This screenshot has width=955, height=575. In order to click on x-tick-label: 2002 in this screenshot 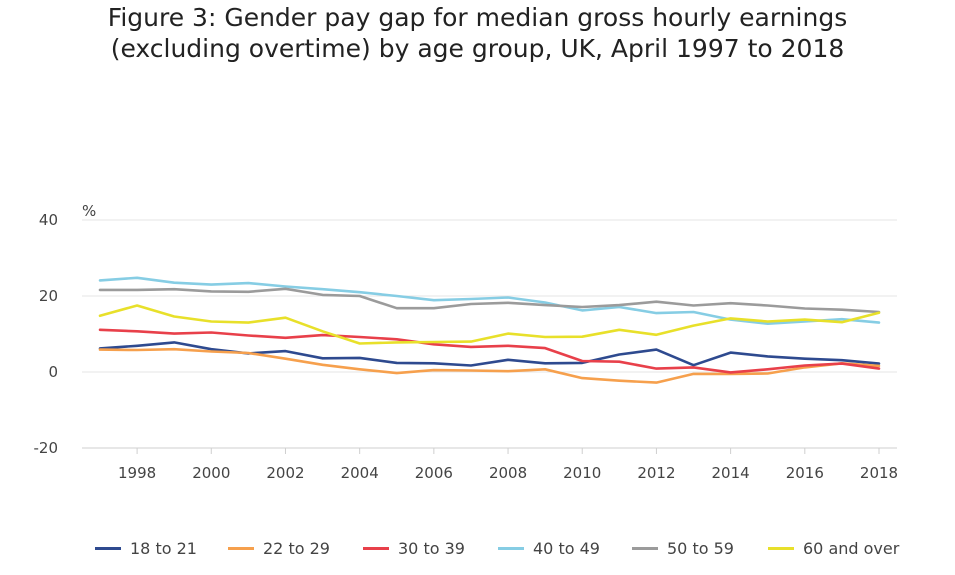, I will do `click(285, 473)`.